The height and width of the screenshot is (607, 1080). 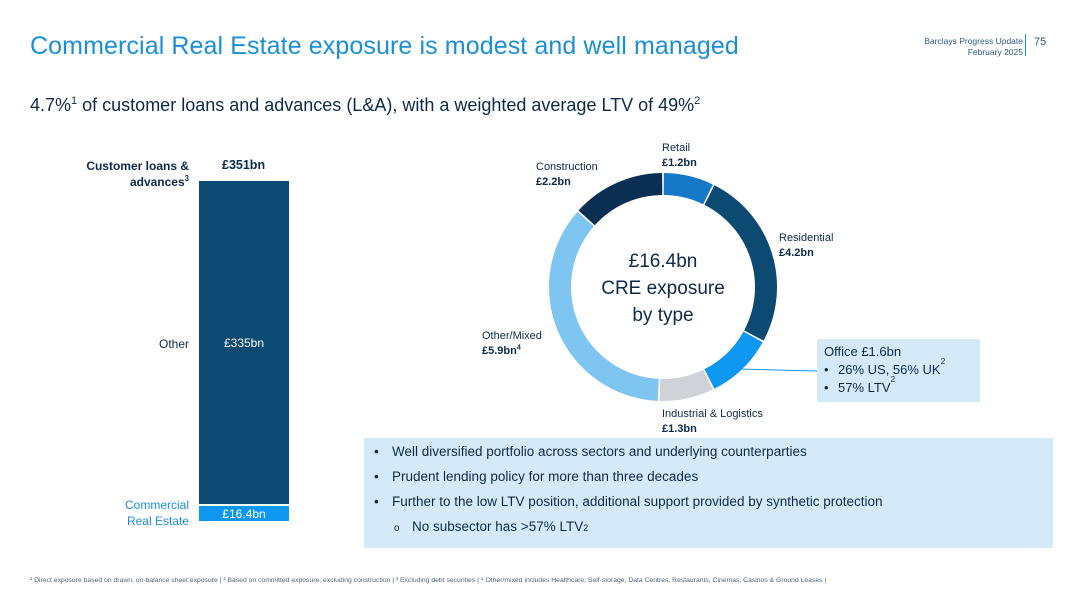 What do you see at coordinates (973, 41) in the screenshot?
I see `brand-line: Barclays Progress Update` at bounding box center [973, 41].